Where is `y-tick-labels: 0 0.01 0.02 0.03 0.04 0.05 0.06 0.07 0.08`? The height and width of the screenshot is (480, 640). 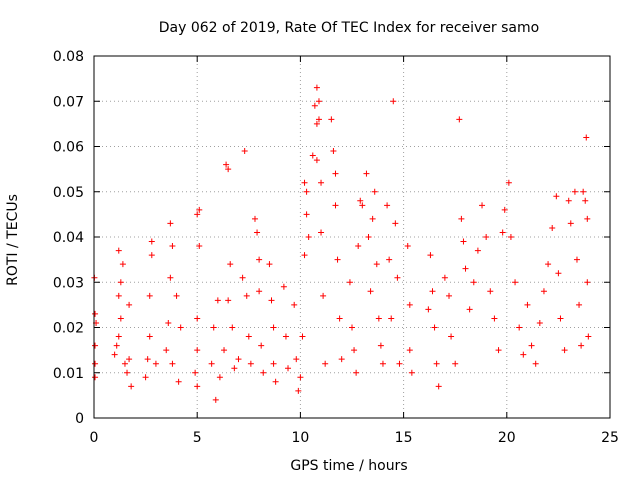
y-tick-labels: 0 0.01 0.02 0.03 0.04 0.05 0.06 0.07 0.08 is located at coordinates (68, 238).